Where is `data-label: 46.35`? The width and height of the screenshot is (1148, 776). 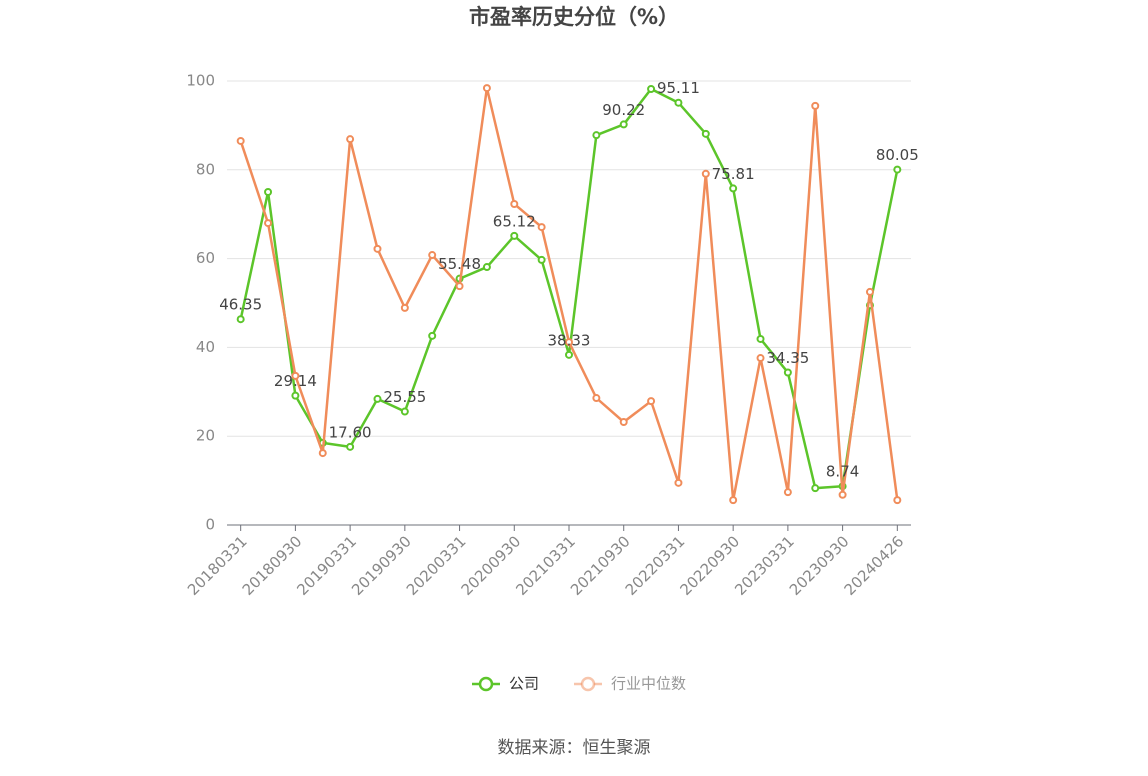
data-label: 46.35 is located at coordinates (240, 305).